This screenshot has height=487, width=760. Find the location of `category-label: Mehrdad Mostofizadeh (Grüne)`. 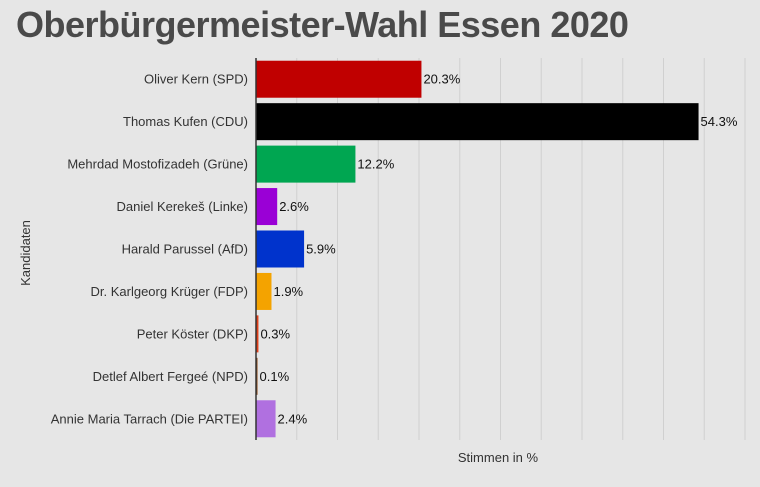

category-label: Mehrdad Mostofizadeh (Grüne) is located at coordinates (157, 164).